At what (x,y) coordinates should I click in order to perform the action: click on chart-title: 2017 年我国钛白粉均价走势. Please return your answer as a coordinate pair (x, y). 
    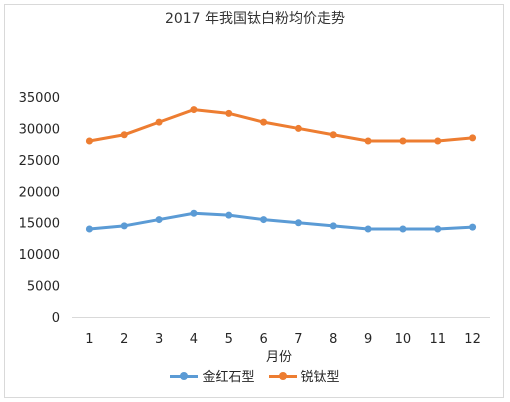
    Looking at the image, I should click on (255, 19).